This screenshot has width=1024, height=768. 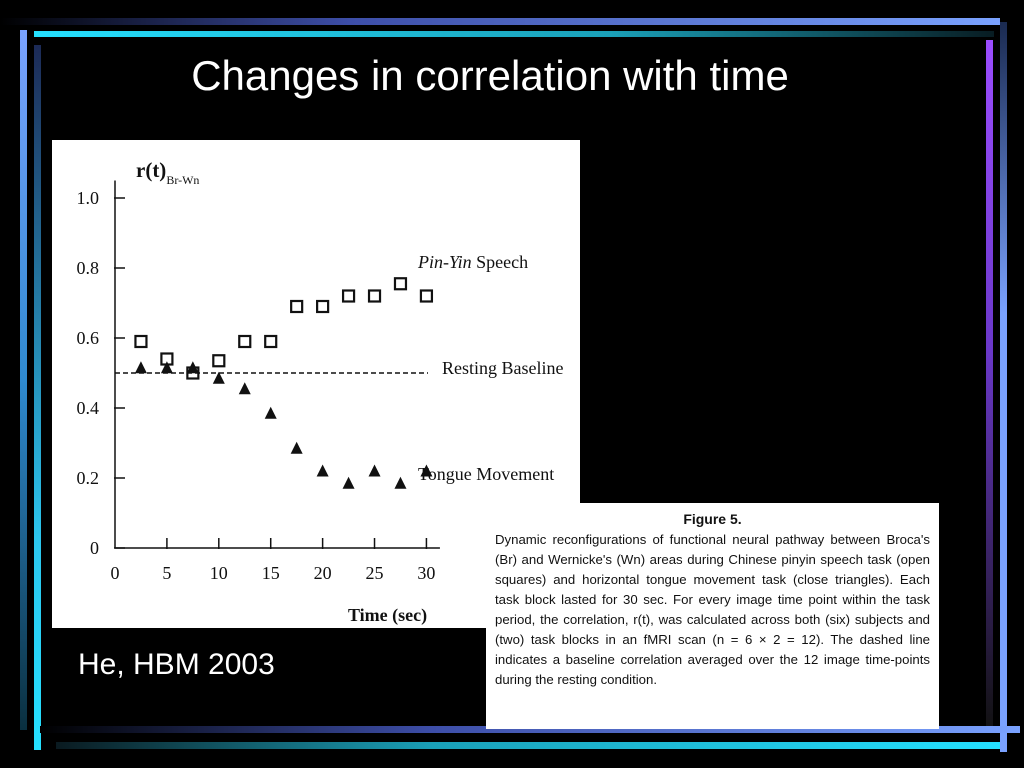 What do you see at coordinates (490, 75) in the screenshot?
I see `slide-title: Changes in correlation with time` at bounding box center [490, 75].